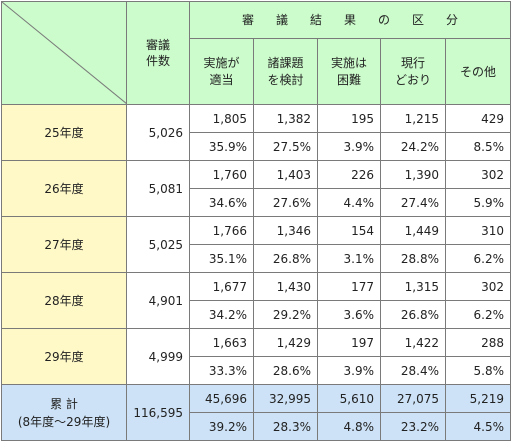 Image resolution: width=511 pixels, height=441 pixels. Describe the element at coordinates (349, 258) in the screenshot. I see `percent-cell: 3.1%` at that location.